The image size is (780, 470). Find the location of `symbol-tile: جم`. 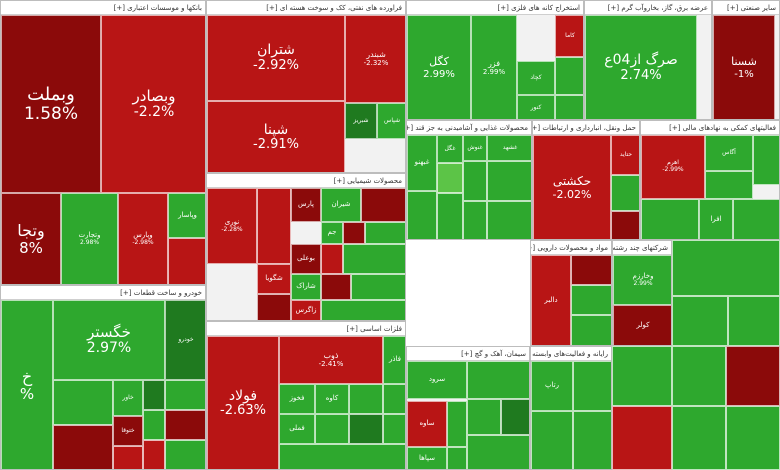

symbol-tile: جم is located at coordinates (332, 233).